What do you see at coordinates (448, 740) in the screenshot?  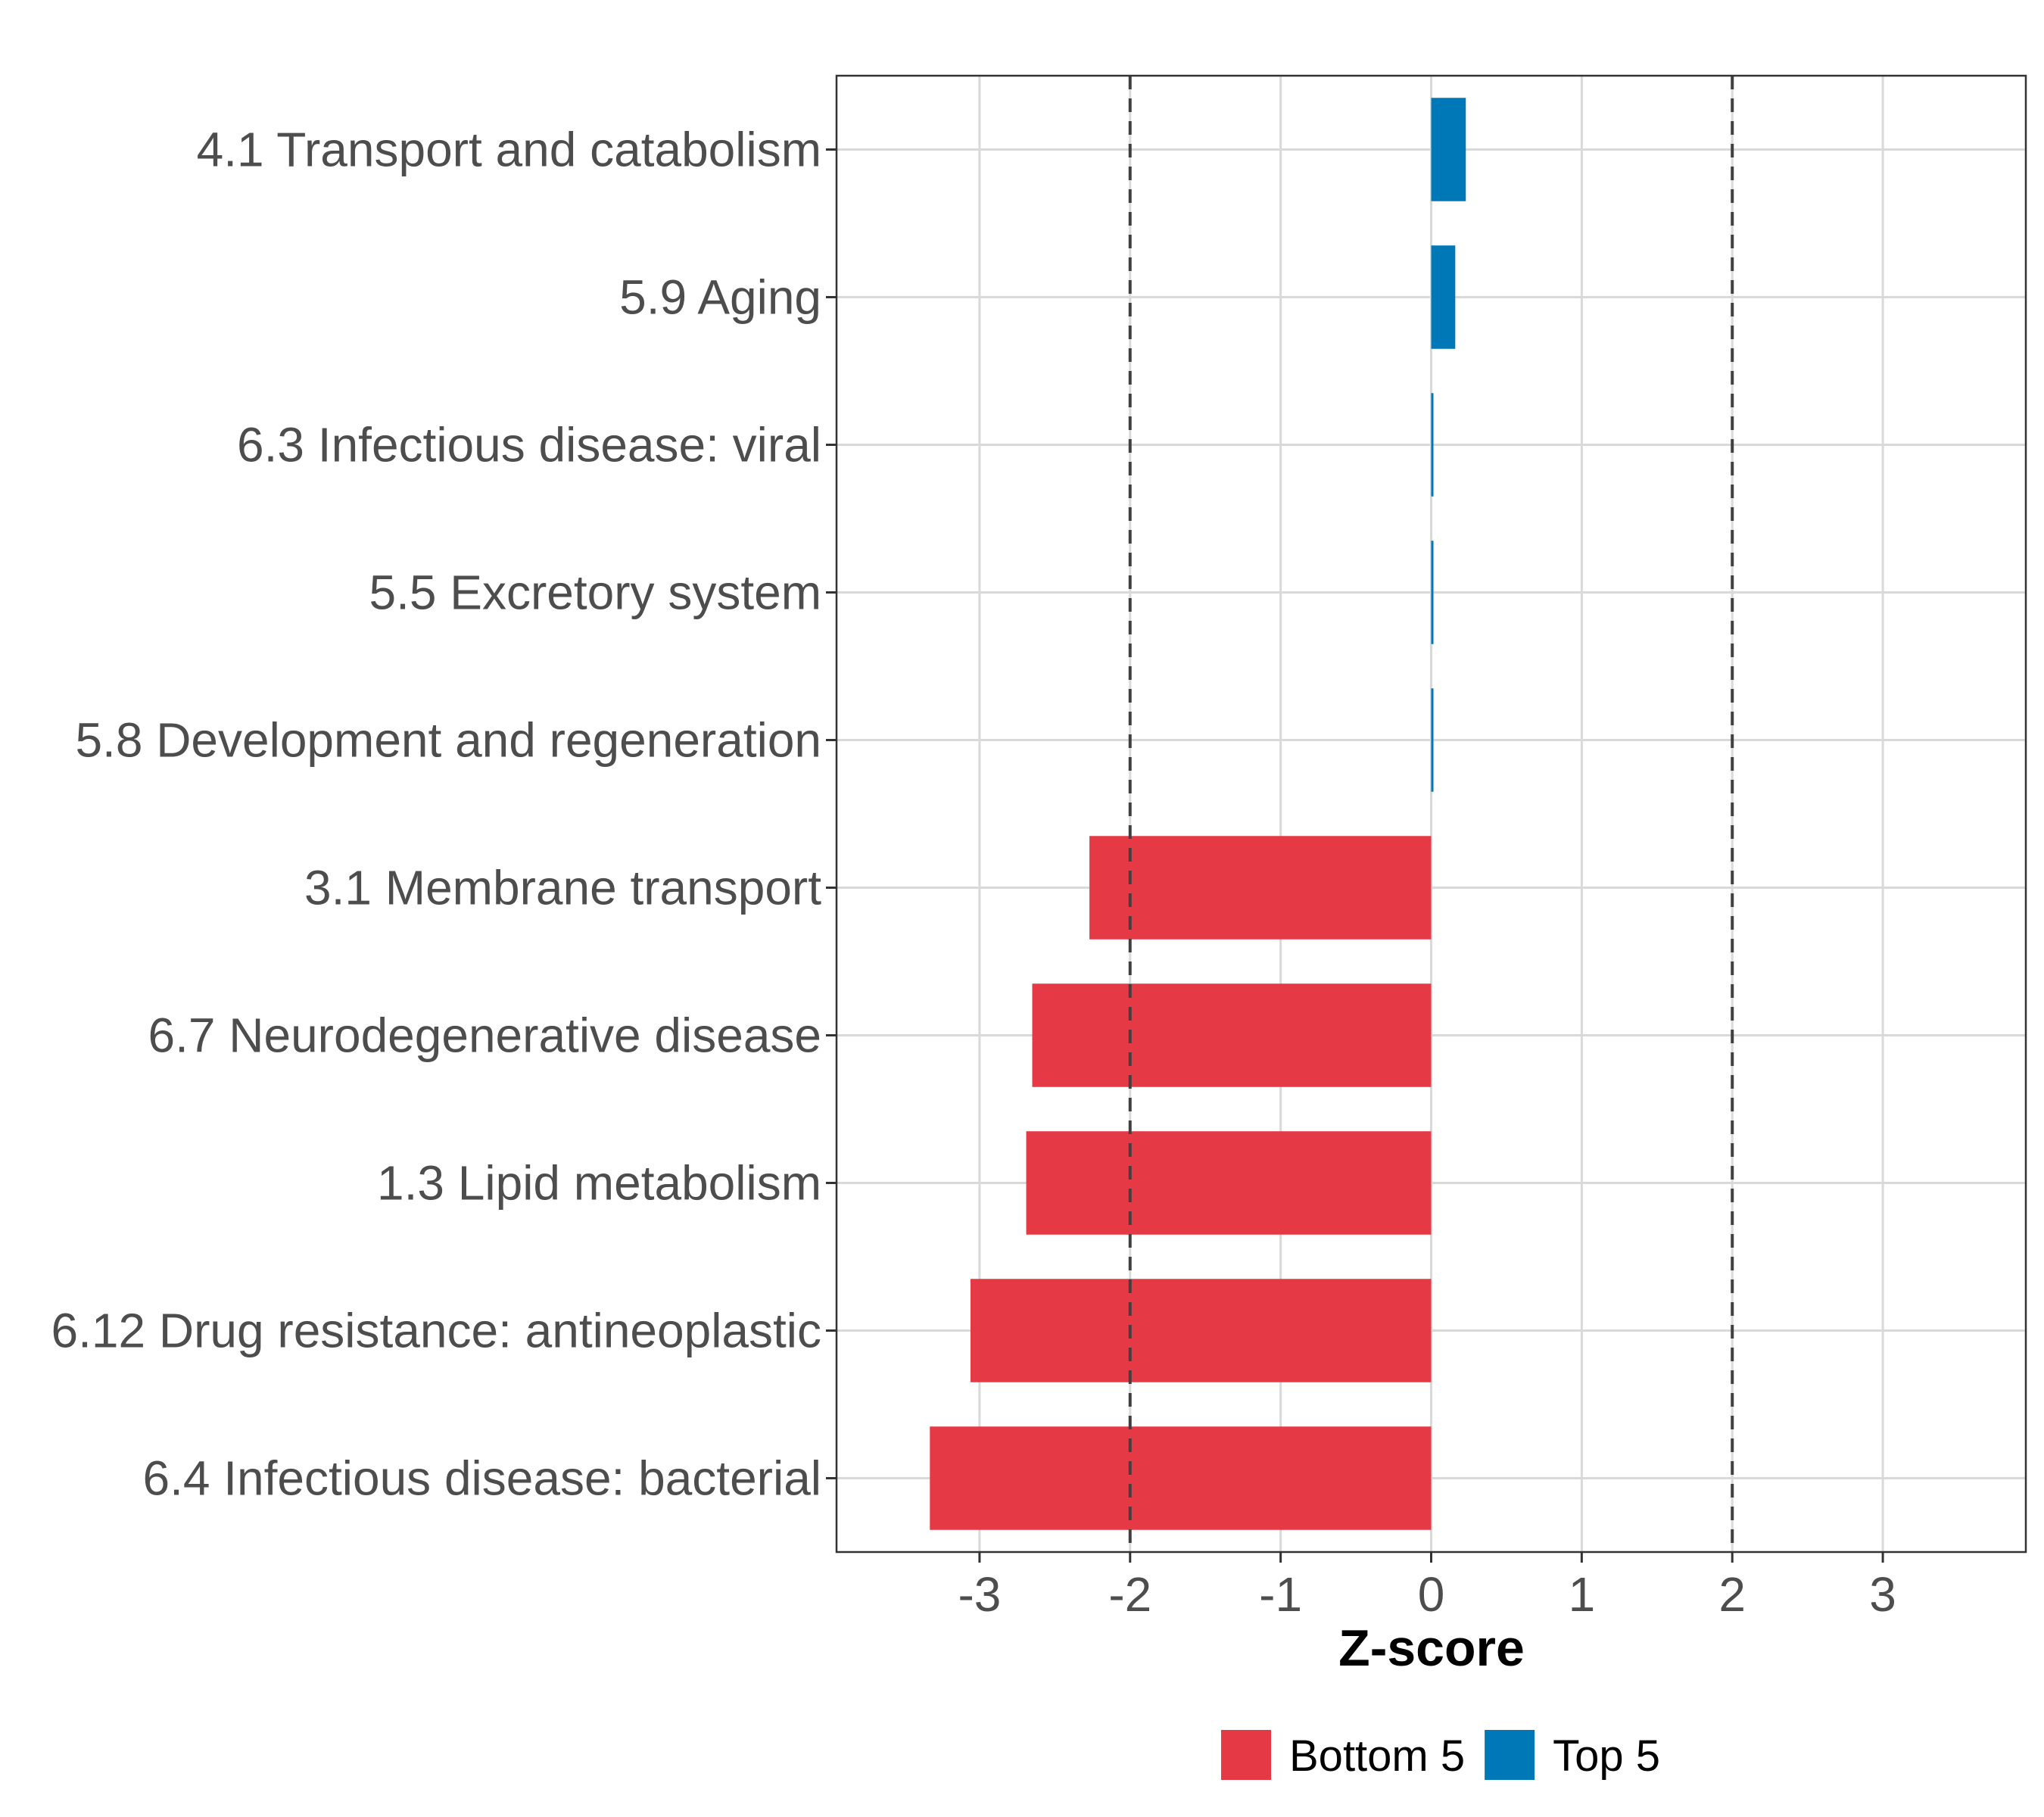 I see `y-tick-label: 5.8 Development and regeneration` at bounding box center [448, 740].